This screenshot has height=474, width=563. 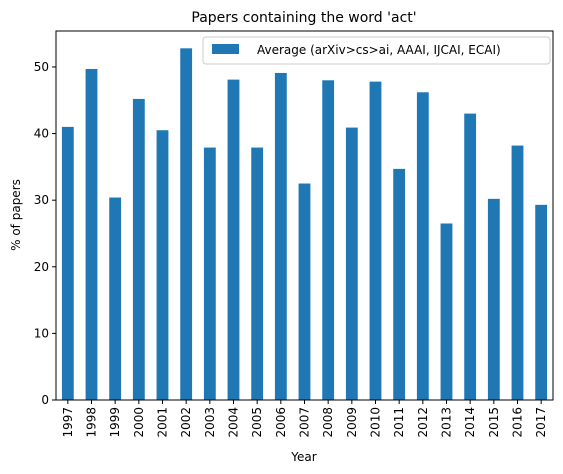 What do you see at coordinates (139, 422) in the screenshot?
I see `x-tick-label: 2000` at bounding box center [139, 422].